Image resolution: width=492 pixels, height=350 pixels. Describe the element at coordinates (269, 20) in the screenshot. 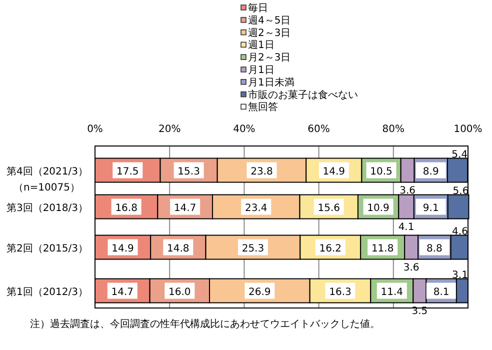

I see `legend-label: 週4～5日` at that location.